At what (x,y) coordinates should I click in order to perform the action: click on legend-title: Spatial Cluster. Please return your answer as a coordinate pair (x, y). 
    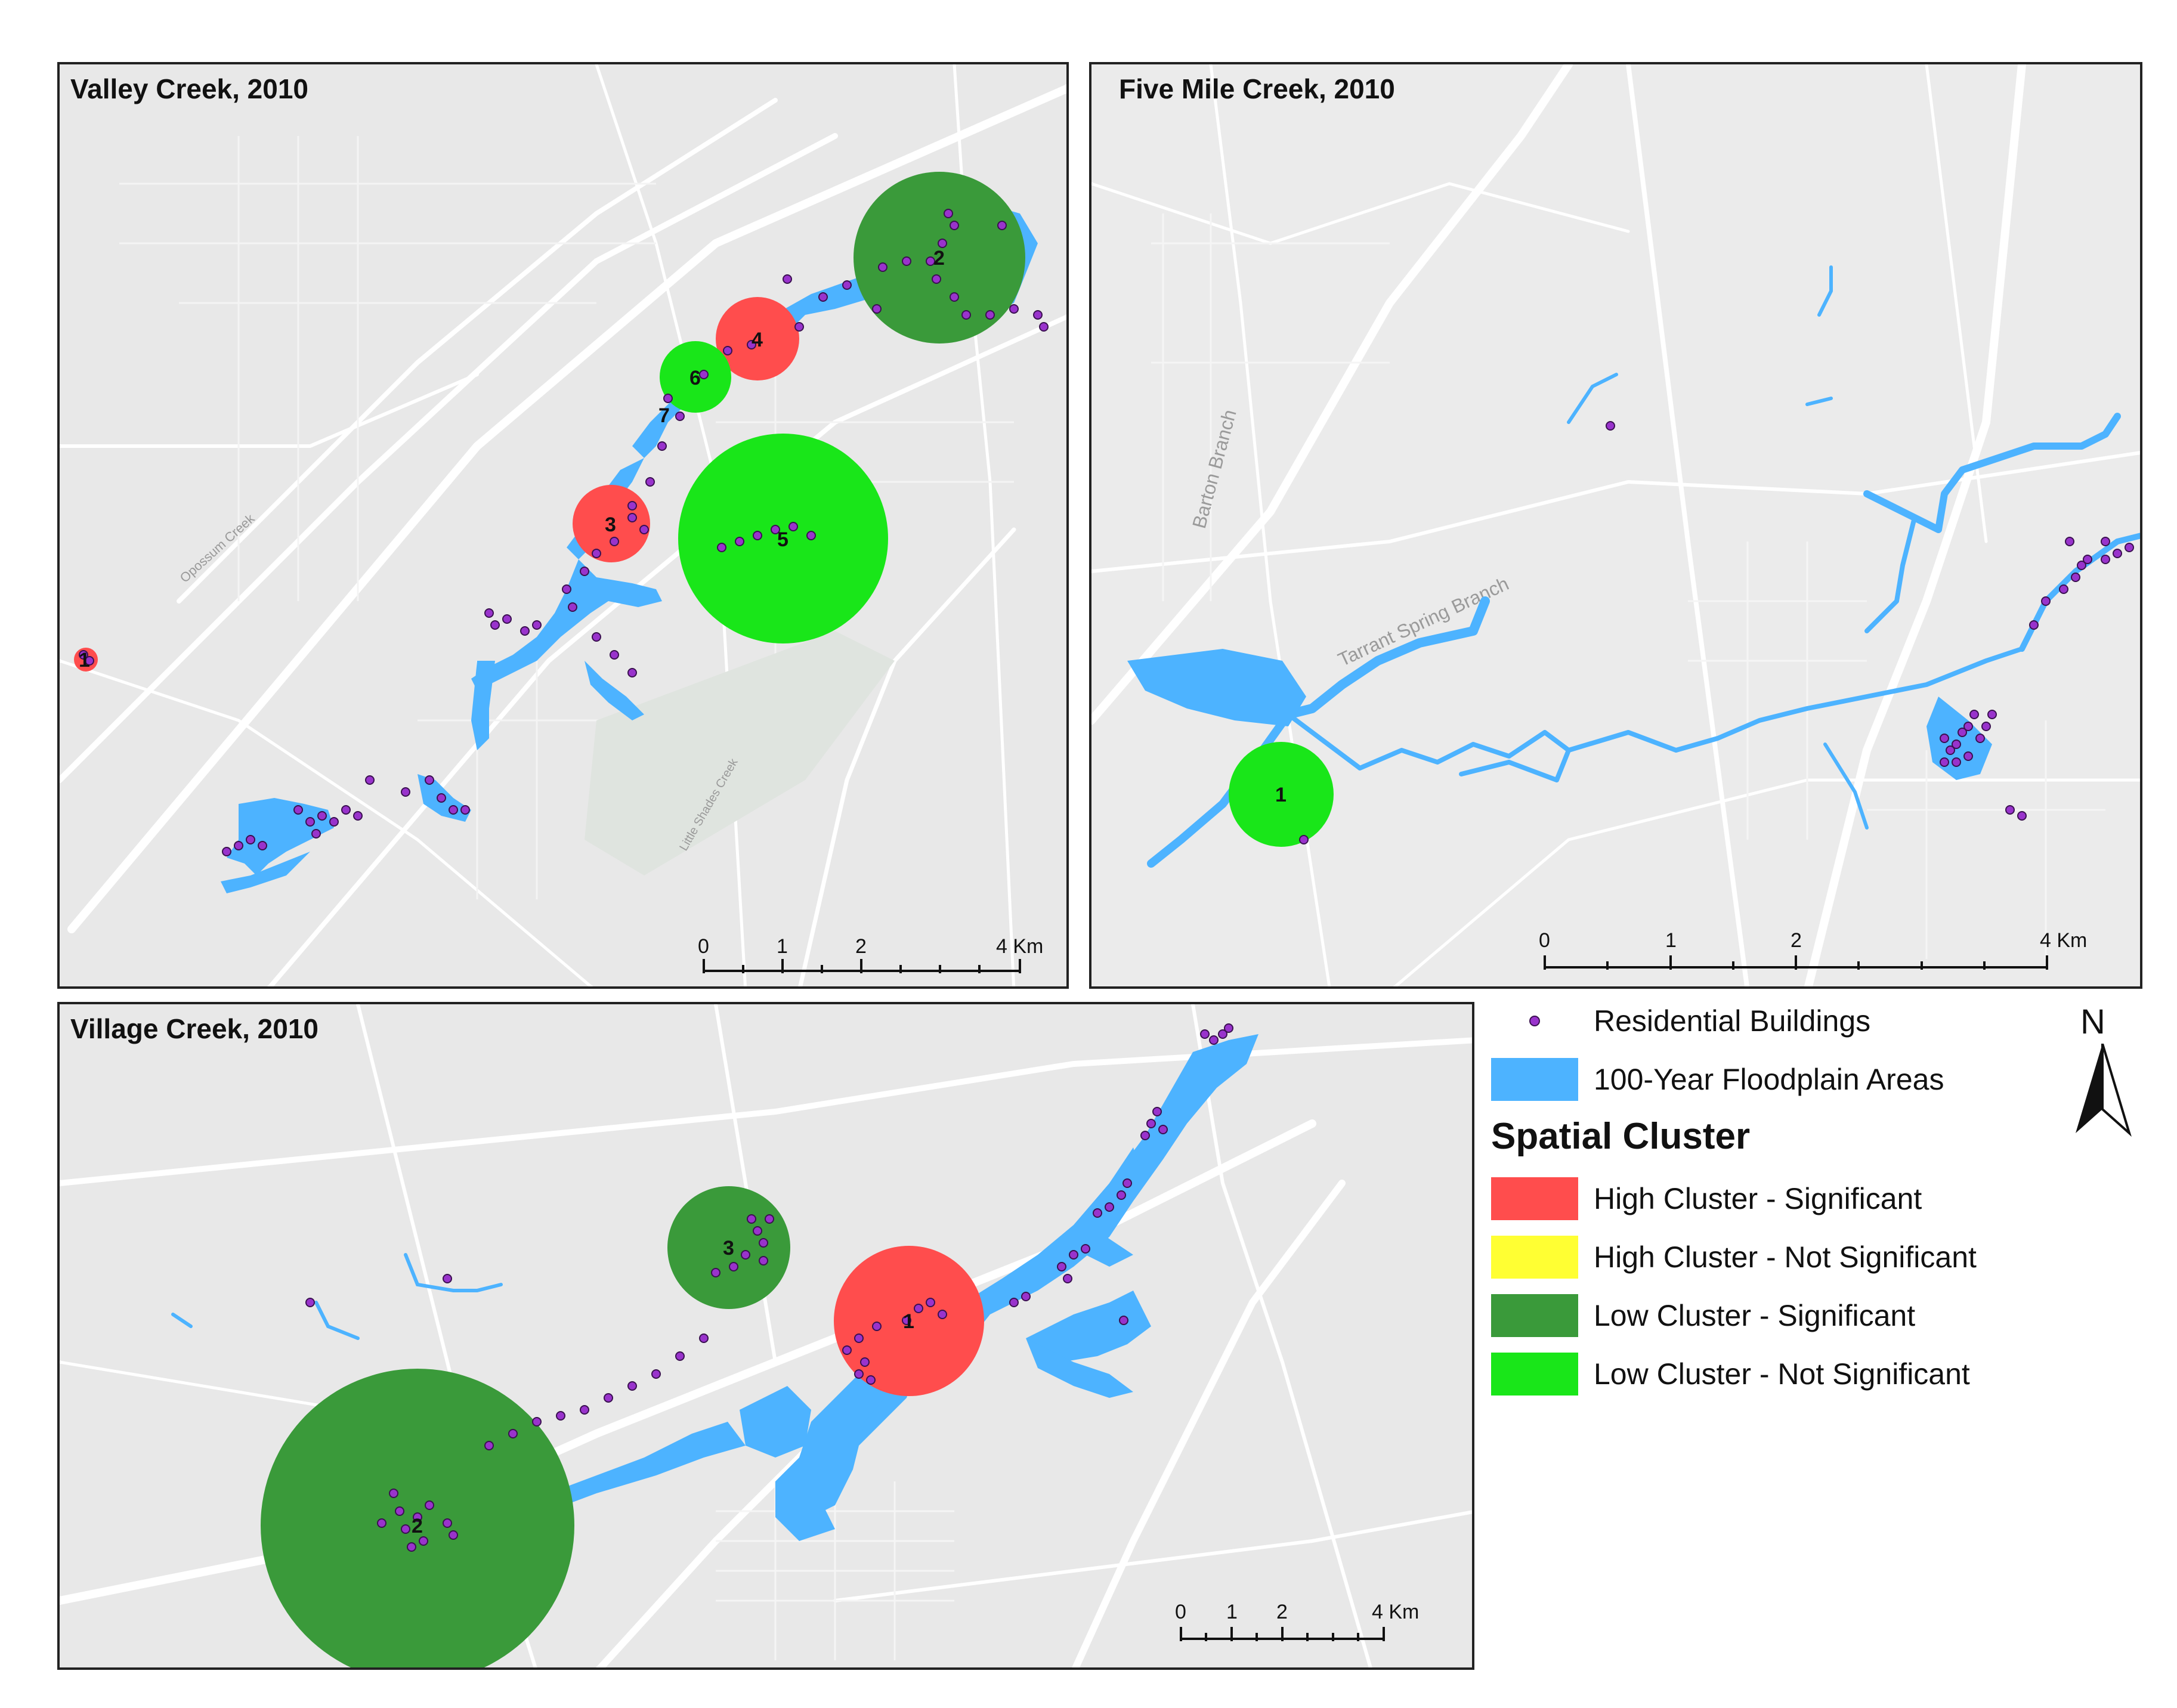
    Looking at the image, I should click on (1621, 1136).